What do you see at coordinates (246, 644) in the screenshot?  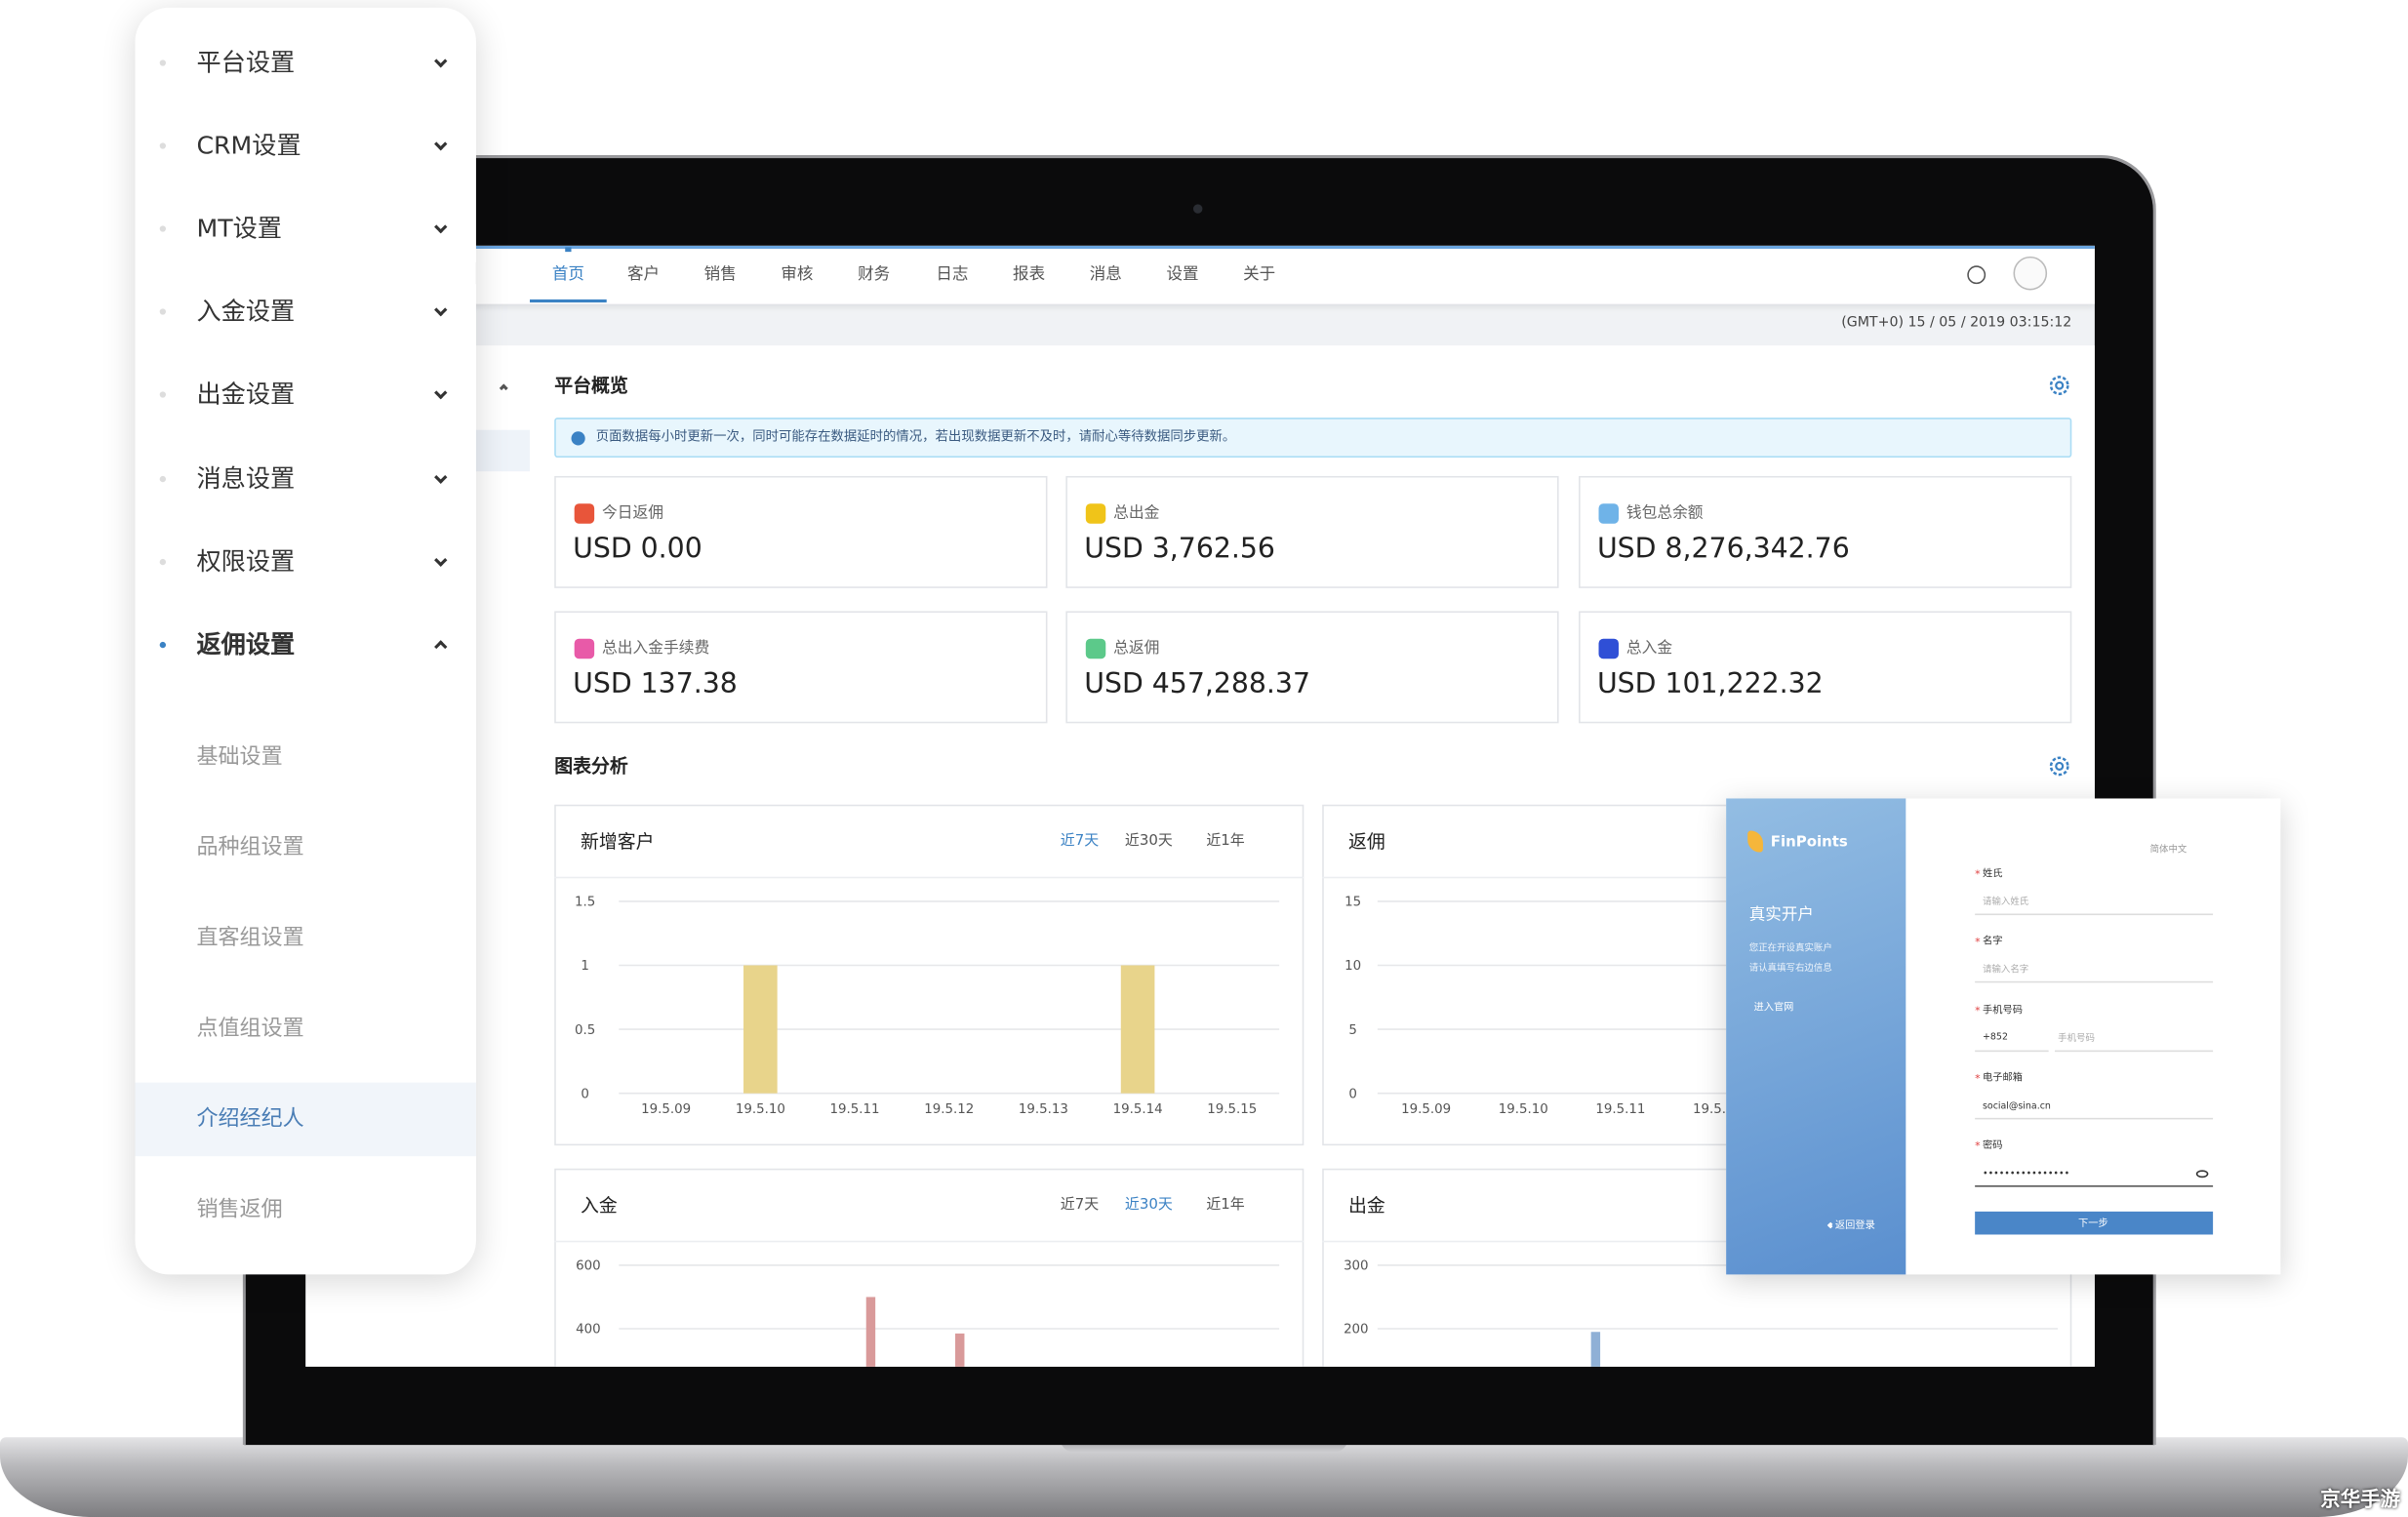 I see `menu-item: 返佣设置` at bounding box center [246, 644].